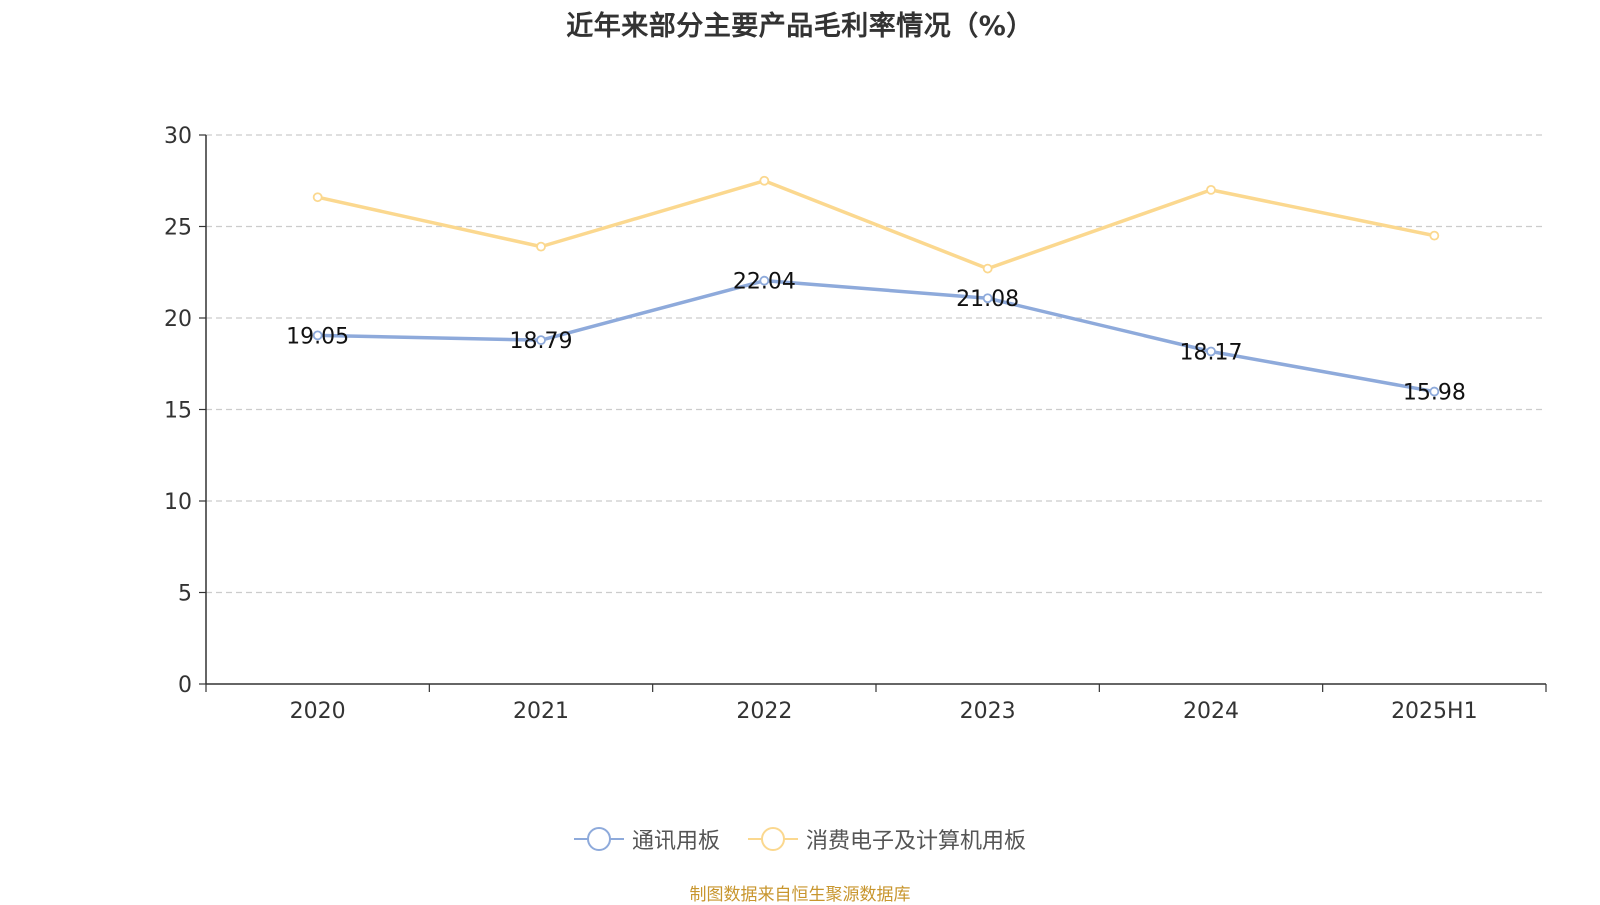 Image resolution: width=1600 pixels, height=905 pixels. What do you see at coordinates (675, 841) in the screenshot?
I see `legend-label-series-1: 通讯用板` at bounding box center [675, 841].